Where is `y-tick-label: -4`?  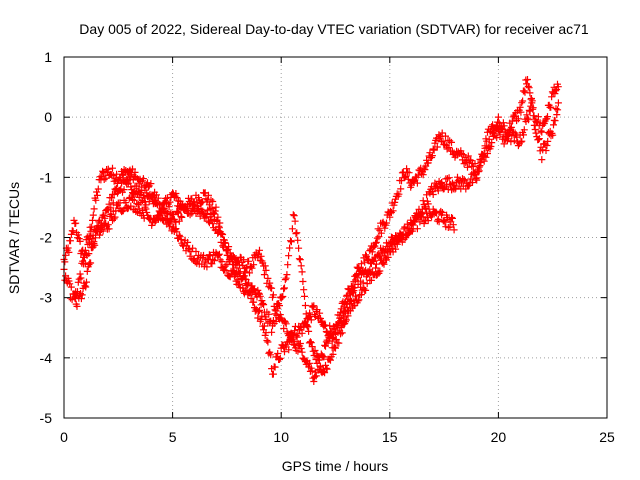 y-tick-label: -4 is located at coordinates (46, 358).